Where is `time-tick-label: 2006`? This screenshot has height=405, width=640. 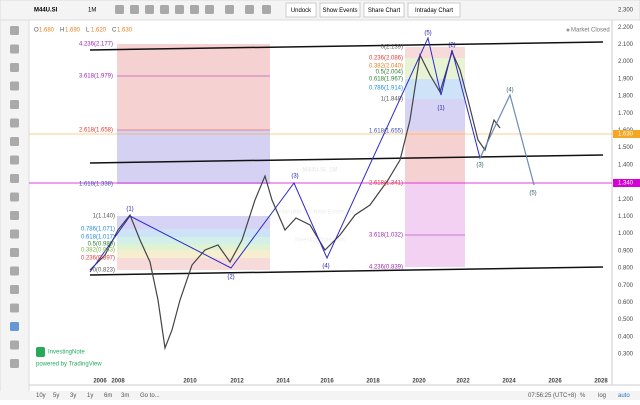 time-tick-label: 2006 is located at coordinates (100, 382).